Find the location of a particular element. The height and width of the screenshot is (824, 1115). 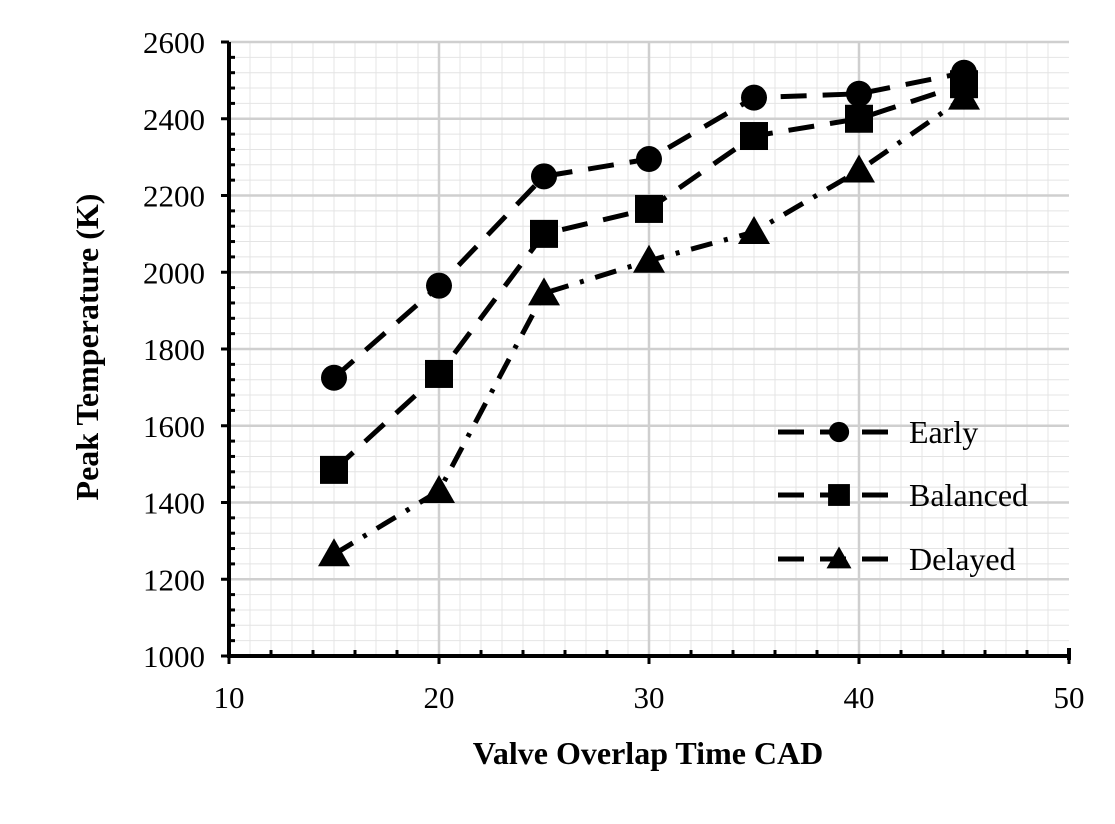

x-tick-label: 30 is located at coordinates (649, 697).